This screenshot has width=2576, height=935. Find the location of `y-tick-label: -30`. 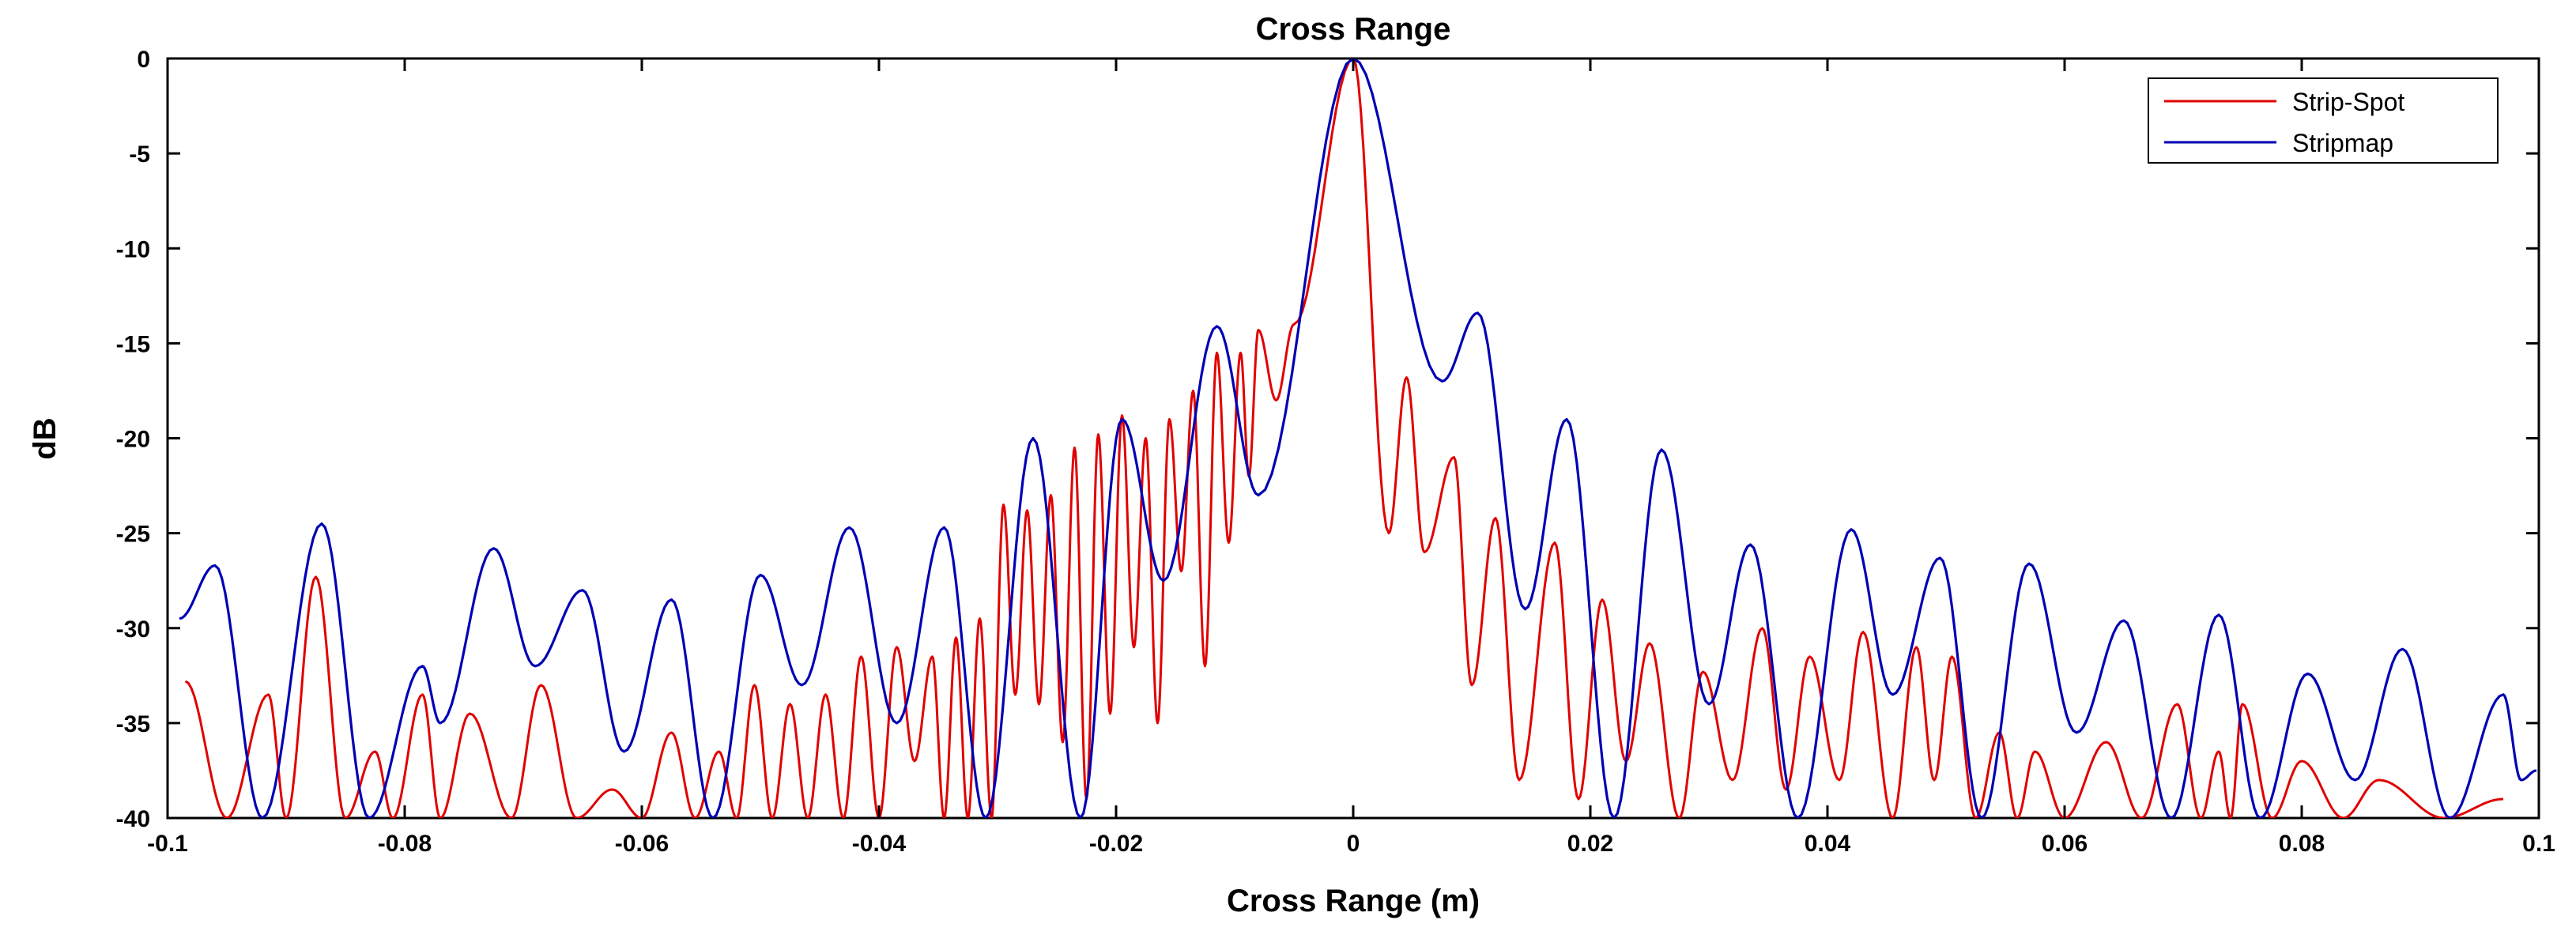

y-tick-label: -30 is located at coordinates (133, 629).